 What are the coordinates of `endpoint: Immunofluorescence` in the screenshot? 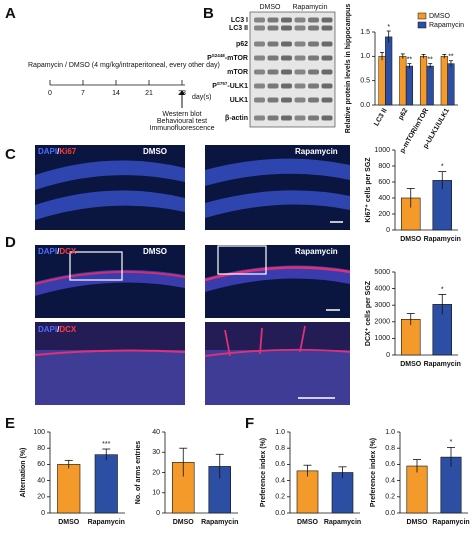 It's located at (182, 128).